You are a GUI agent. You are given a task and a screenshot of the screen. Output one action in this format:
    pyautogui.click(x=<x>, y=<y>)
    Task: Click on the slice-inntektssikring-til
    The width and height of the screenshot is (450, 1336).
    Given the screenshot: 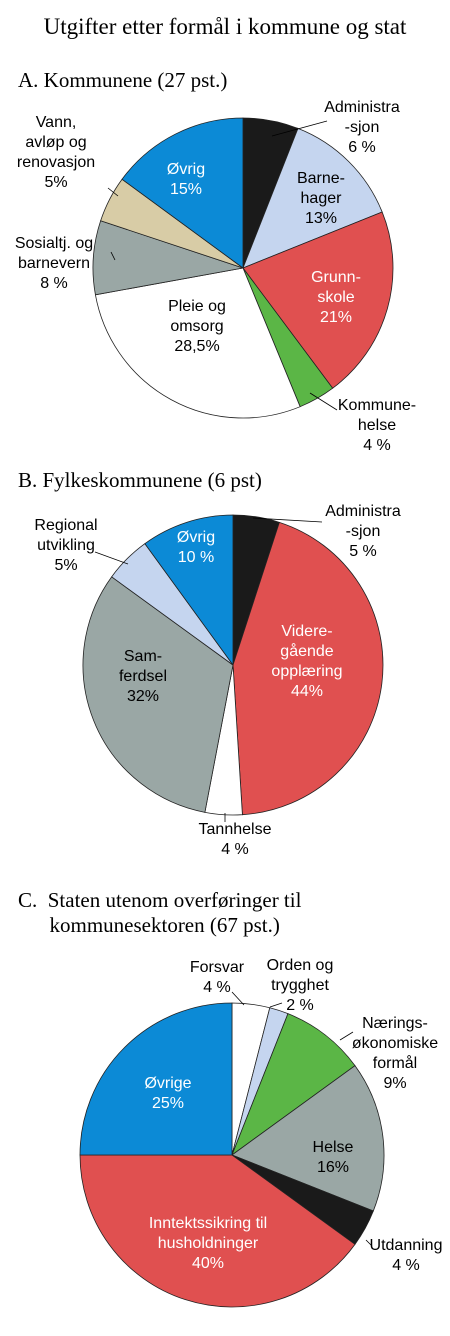 What is the action you would take?
    pyautogui.click(x=217, y=1231)
    